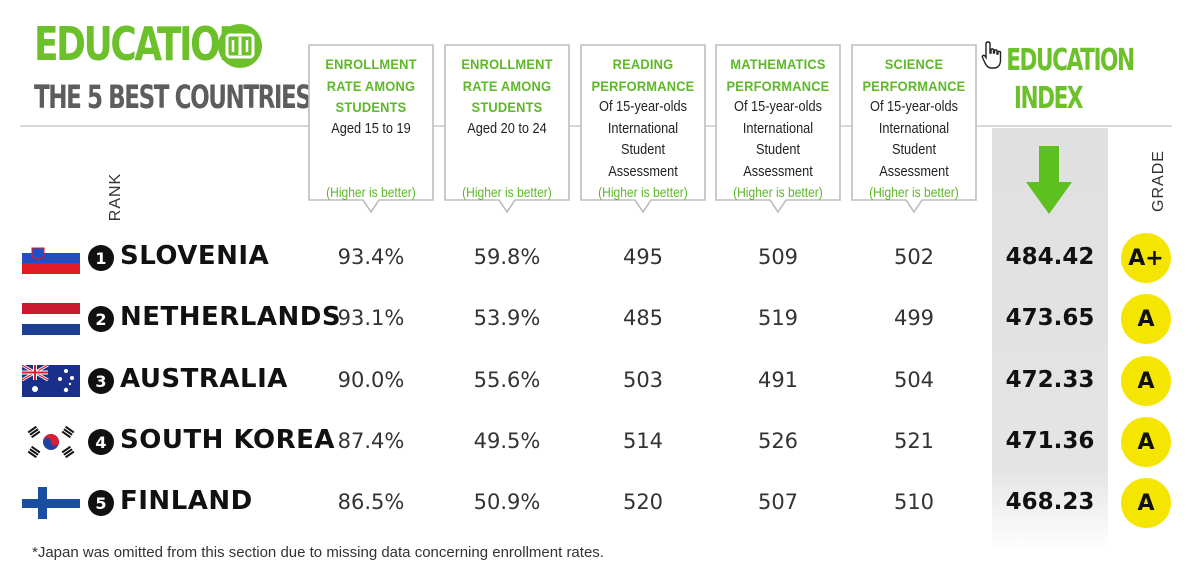  What do you see at coordinates (778, 502) in the screenshot?
I see `table-cell: 507` at bounding box center [778, 502].